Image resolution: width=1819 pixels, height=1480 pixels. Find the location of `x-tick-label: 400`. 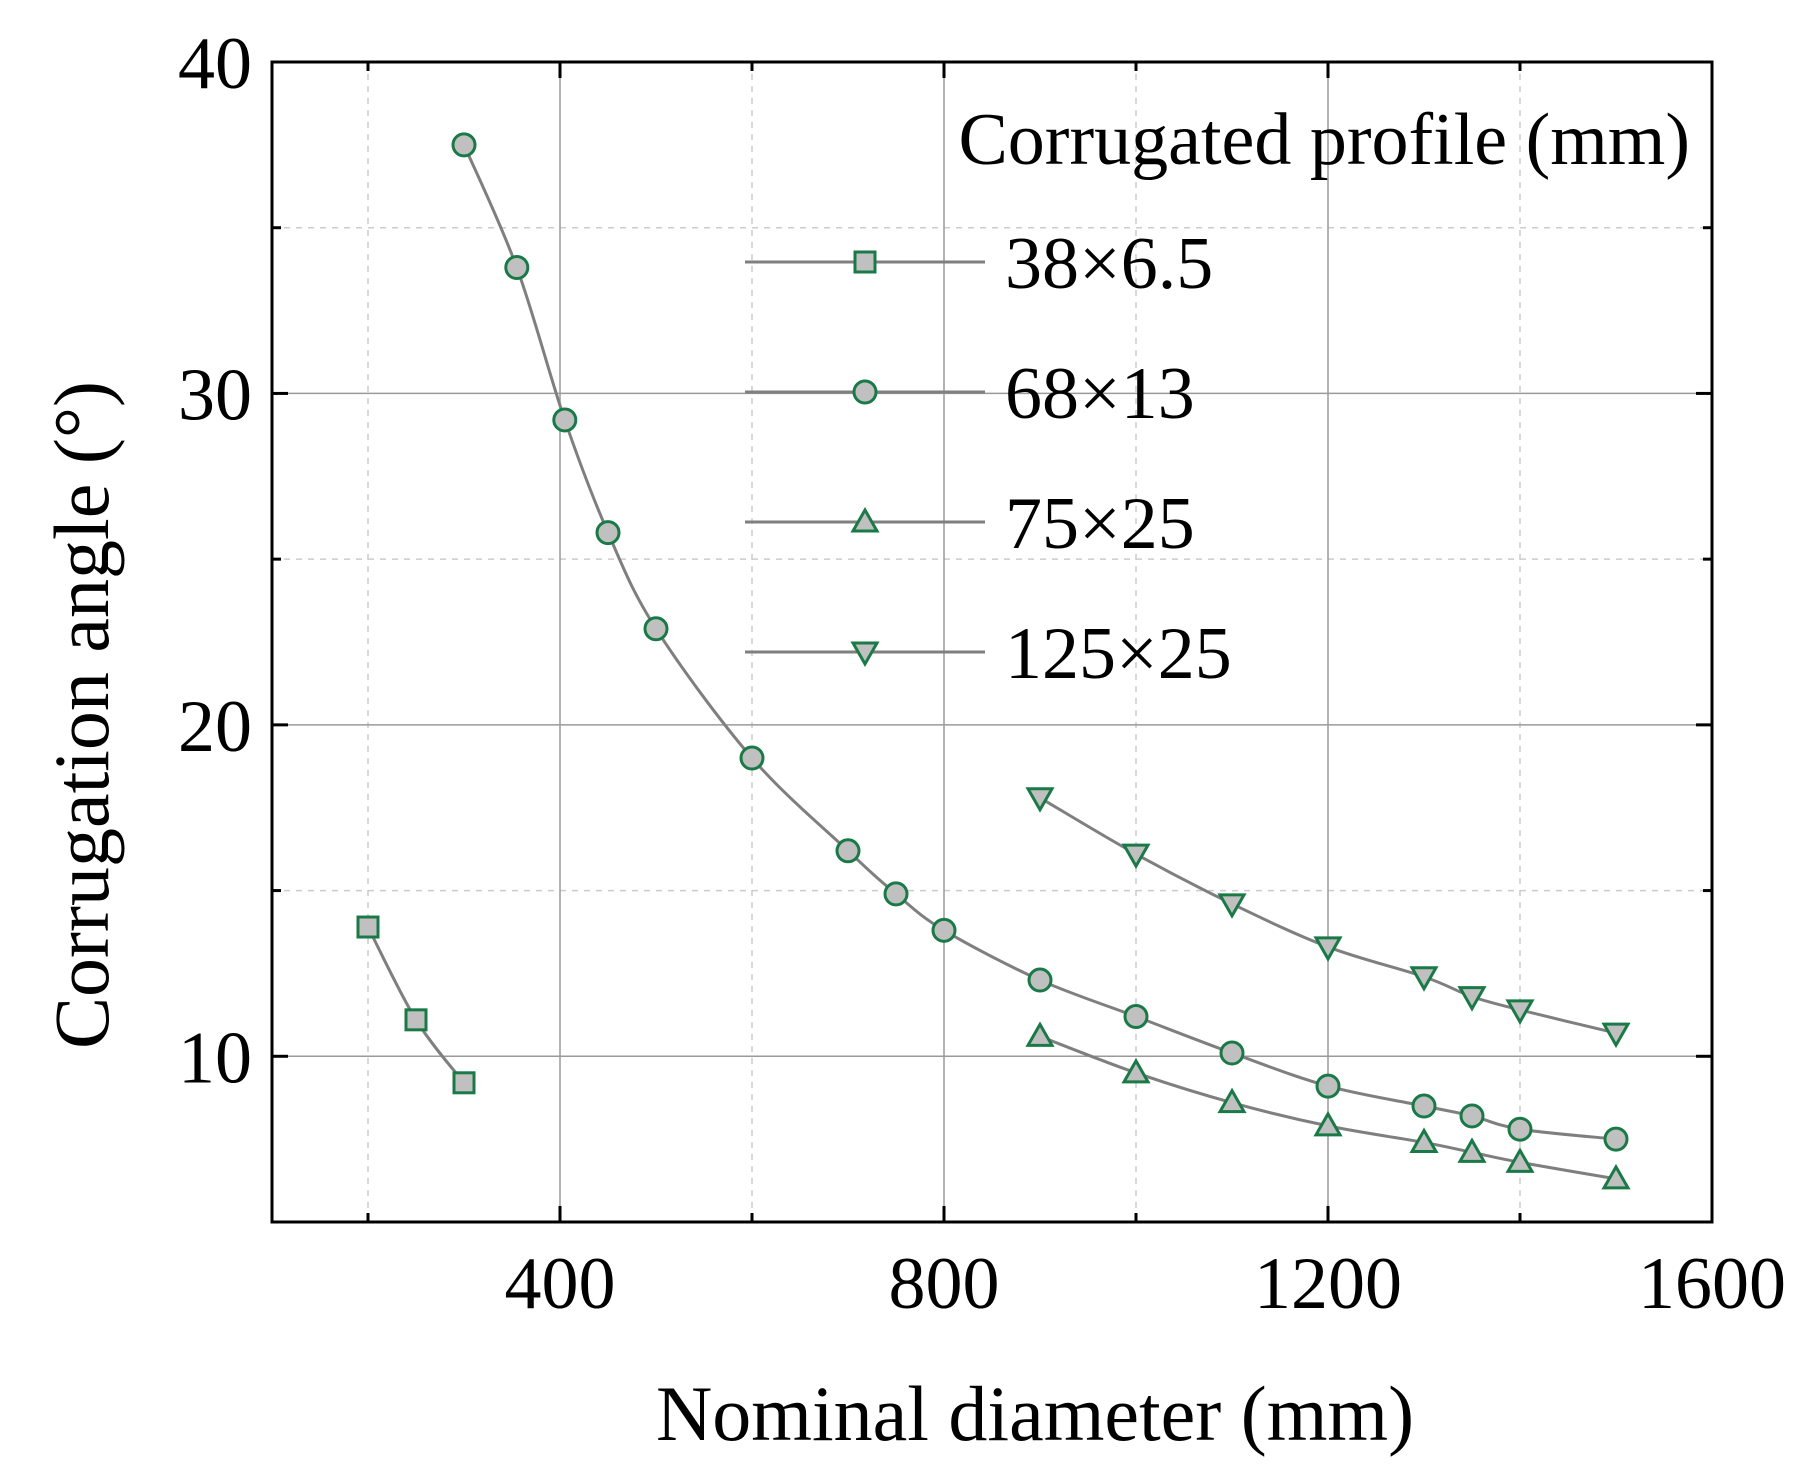

x-tick-label: 400 is located at coordinates (560, 1284).